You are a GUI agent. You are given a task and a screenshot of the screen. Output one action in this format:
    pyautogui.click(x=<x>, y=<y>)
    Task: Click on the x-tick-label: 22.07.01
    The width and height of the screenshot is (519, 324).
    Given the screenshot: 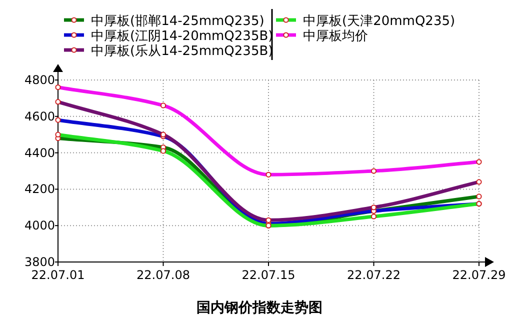 What is the action you would take?
    pyautogui.click(x=58, y=275)
    